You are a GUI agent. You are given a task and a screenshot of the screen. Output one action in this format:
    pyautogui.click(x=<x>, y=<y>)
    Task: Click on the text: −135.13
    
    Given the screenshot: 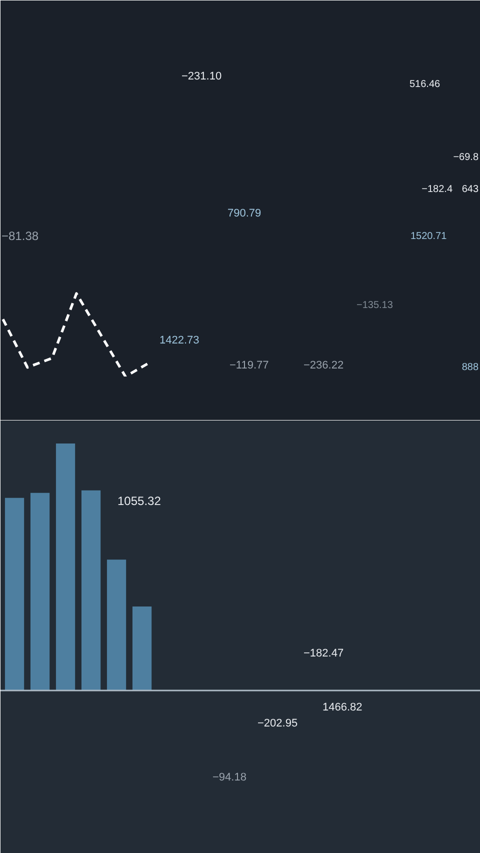 What is the action you would take?
    pyautogui.click(x=375, y=305)
    